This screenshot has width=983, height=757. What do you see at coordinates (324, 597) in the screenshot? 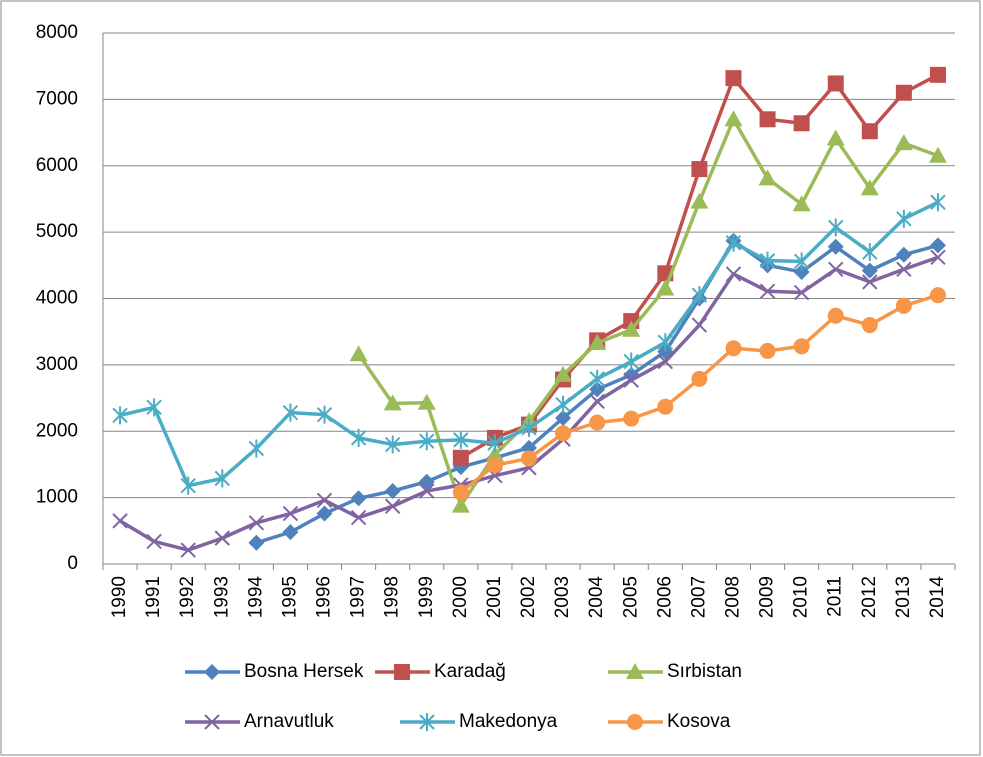
I see `x-tick-label: 1996` at bounding box center [324, 597].